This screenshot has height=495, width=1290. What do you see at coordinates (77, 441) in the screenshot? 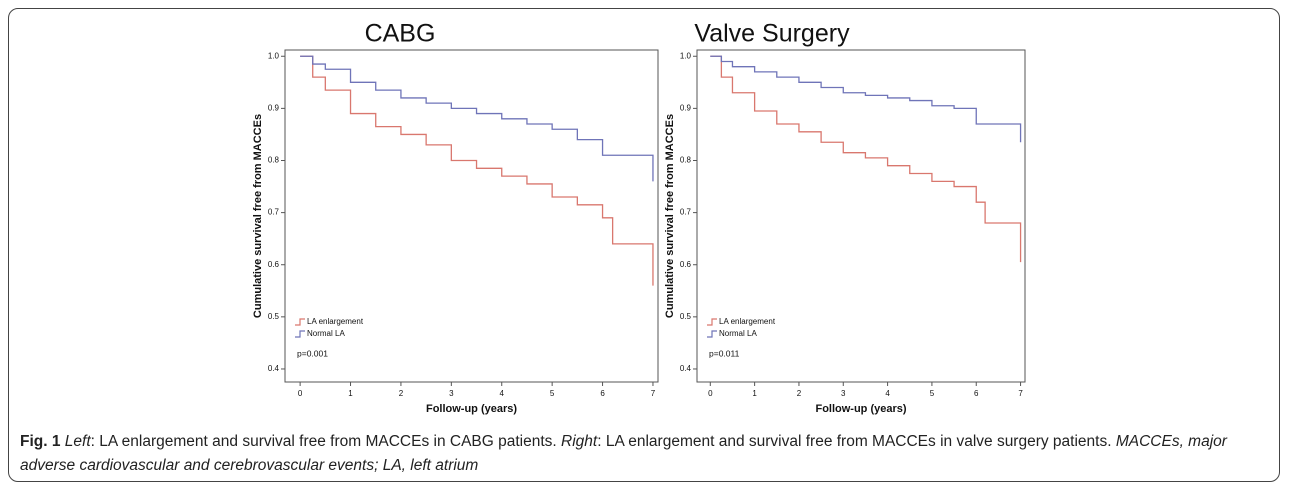
I see `caption-left: Left` at bounding box center [77, 441].